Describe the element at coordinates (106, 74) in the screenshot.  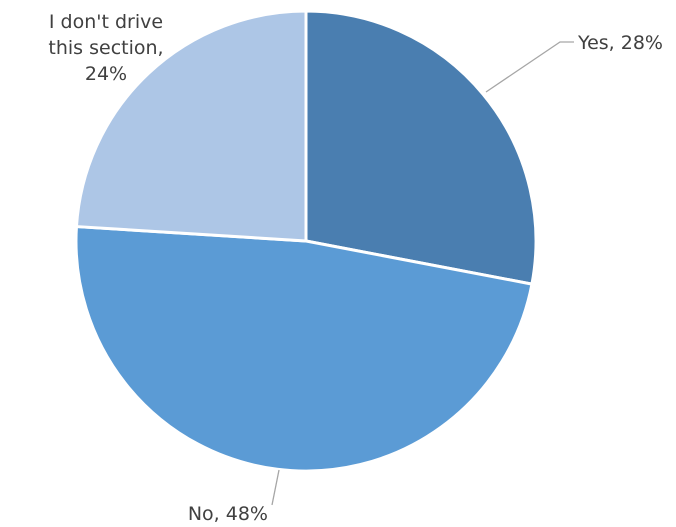
I see `data-label-line: 24%` at that location.